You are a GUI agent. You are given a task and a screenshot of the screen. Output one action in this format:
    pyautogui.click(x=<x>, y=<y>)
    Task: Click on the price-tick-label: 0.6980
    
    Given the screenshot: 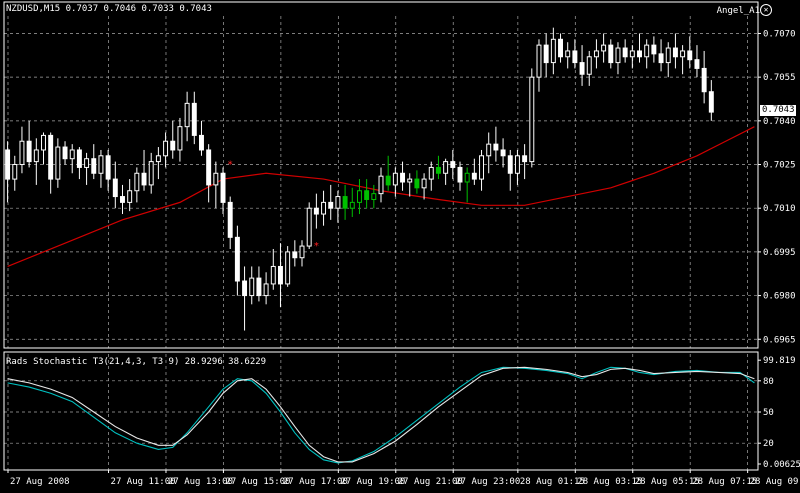 What is the action you would take?
    pyautogui.click(x=779, y=297)
    